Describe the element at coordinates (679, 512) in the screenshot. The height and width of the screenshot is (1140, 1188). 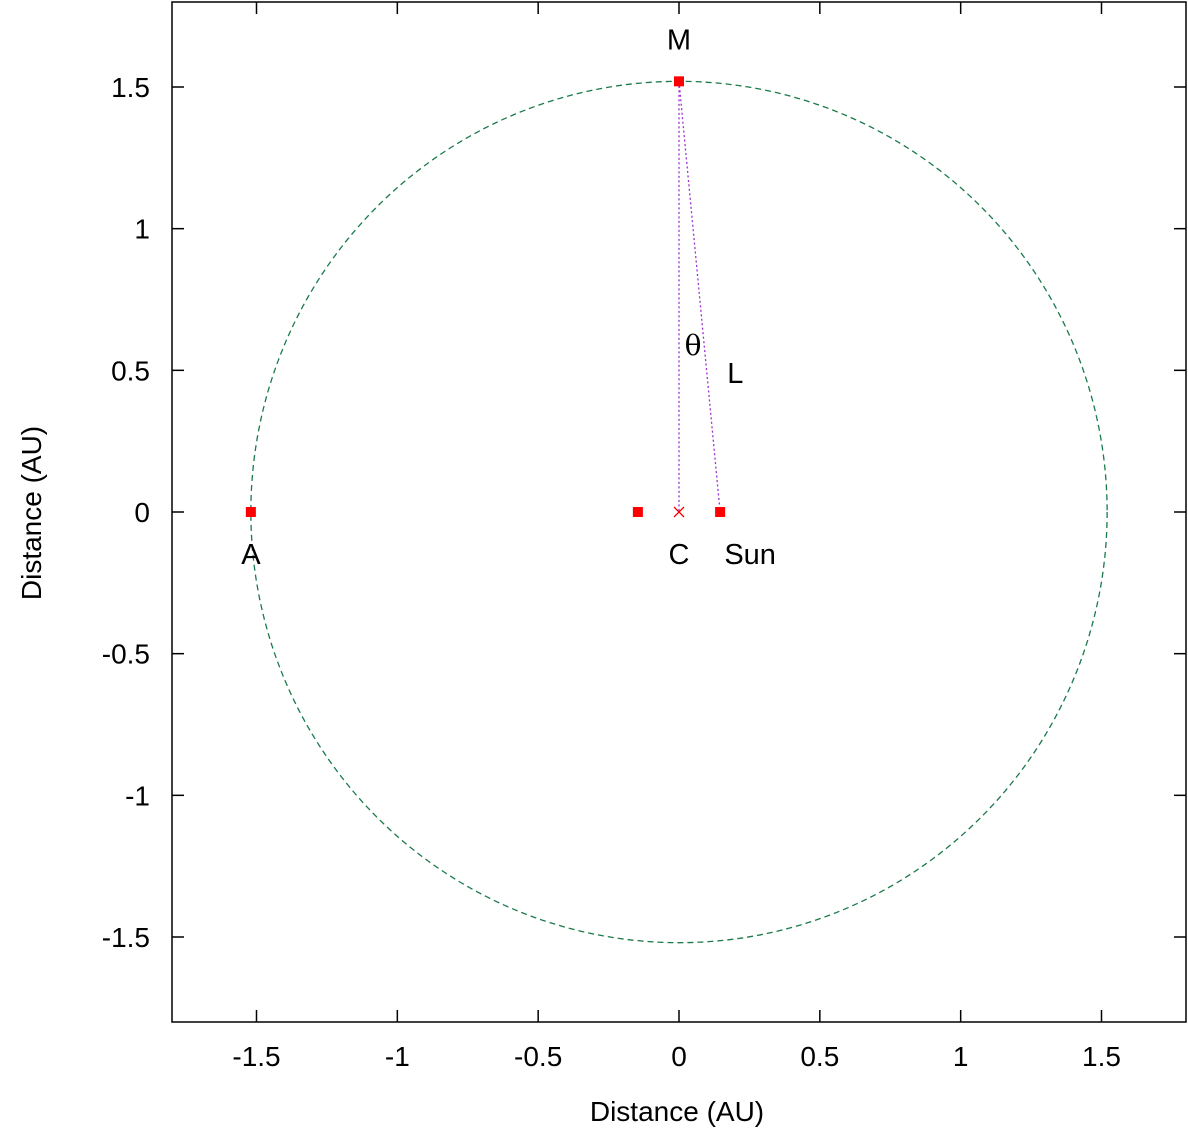
I see `center-marker` at that location.